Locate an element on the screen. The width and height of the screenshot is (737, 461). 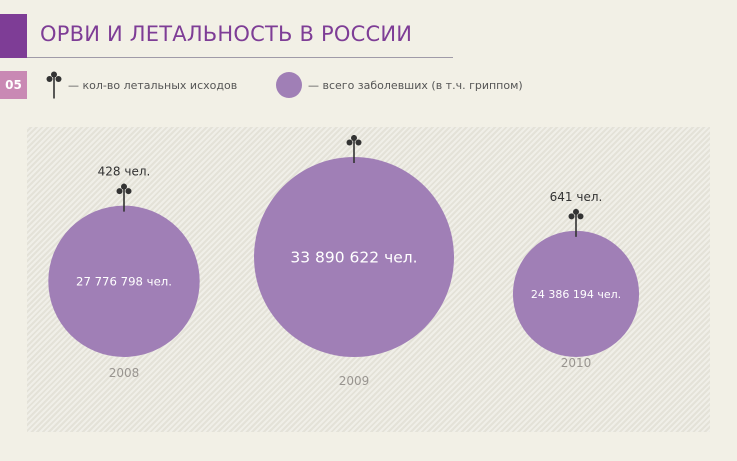
year-label-2010: 2010 is located at coordinates (576, 363).